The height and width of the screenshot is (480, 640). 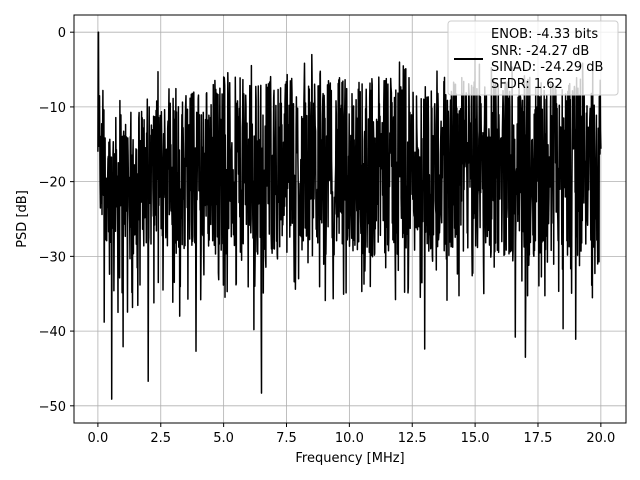 What do you see at coordinates (475, 438) in the screenshot?
I see `x-tick-label: 15.0` at bounding box center [475, 438].